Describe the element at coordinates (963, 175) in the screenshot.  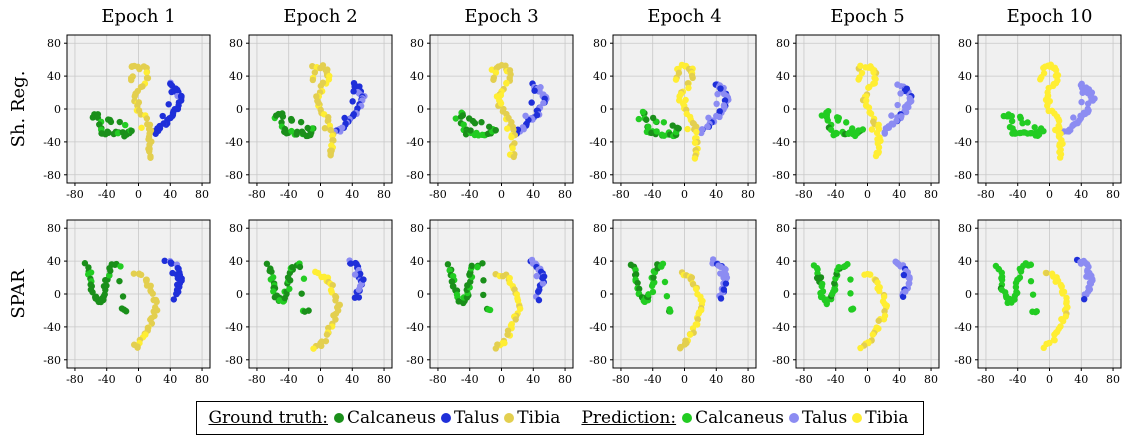
I see `y-tick-label: -80` at that location.